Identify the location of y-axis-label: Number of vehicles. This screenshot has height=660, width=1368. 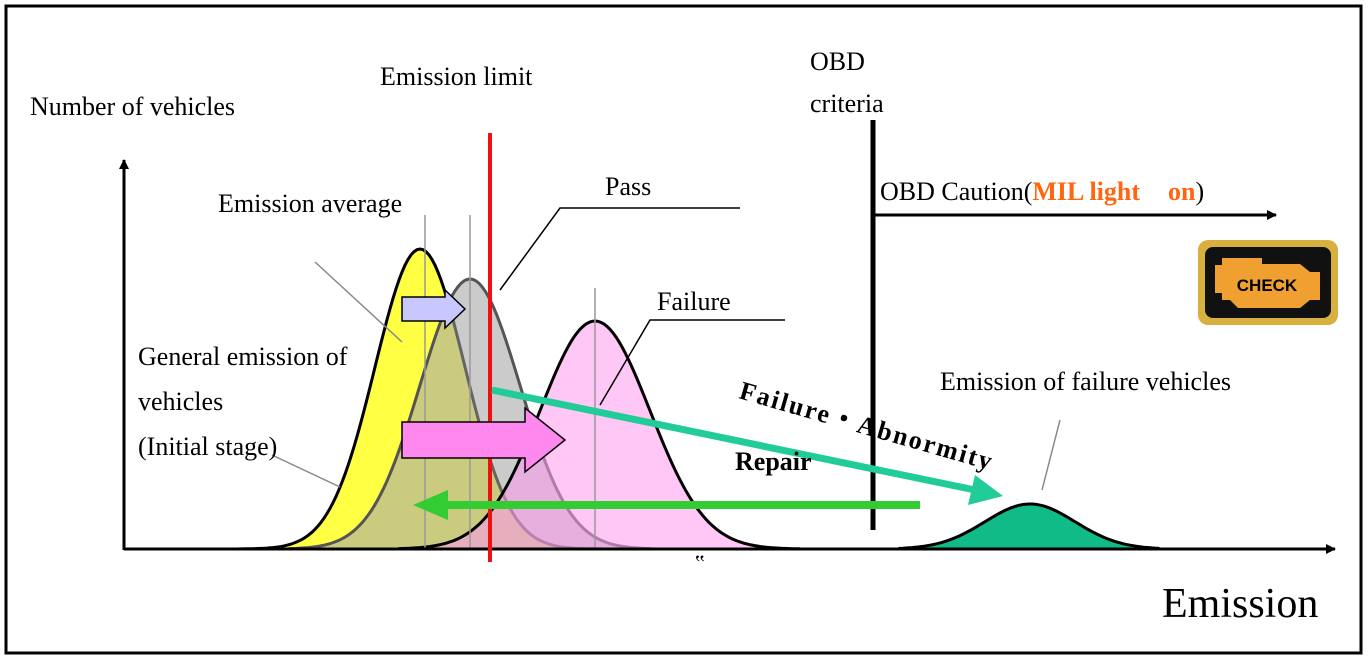
(132, 106).